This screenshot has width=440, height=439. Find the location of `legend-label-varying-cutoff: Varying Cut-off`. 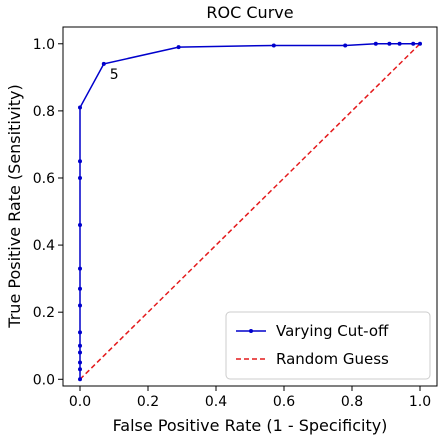

legend-label-varying-cutoff: Varying Cut-off is located at coordinates (332, 331).